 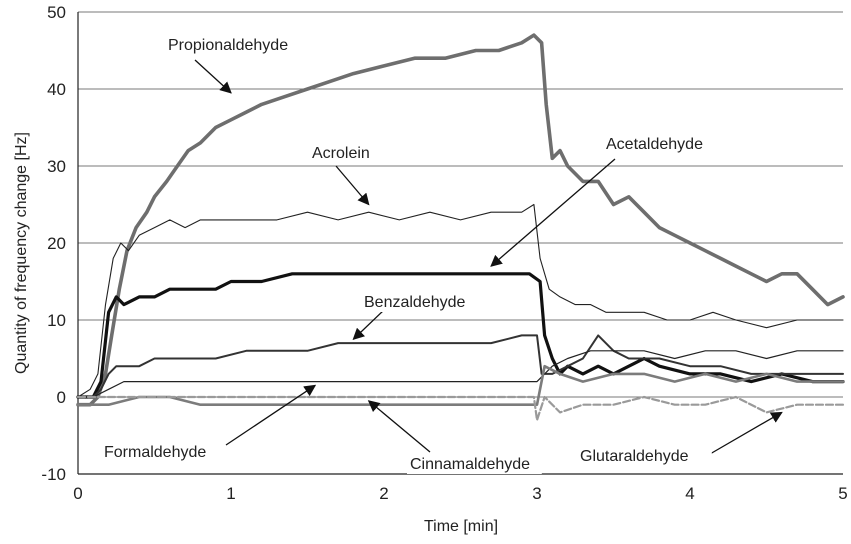 I want to click on x-axis-title: Time [min], so click(x=461, y=526).